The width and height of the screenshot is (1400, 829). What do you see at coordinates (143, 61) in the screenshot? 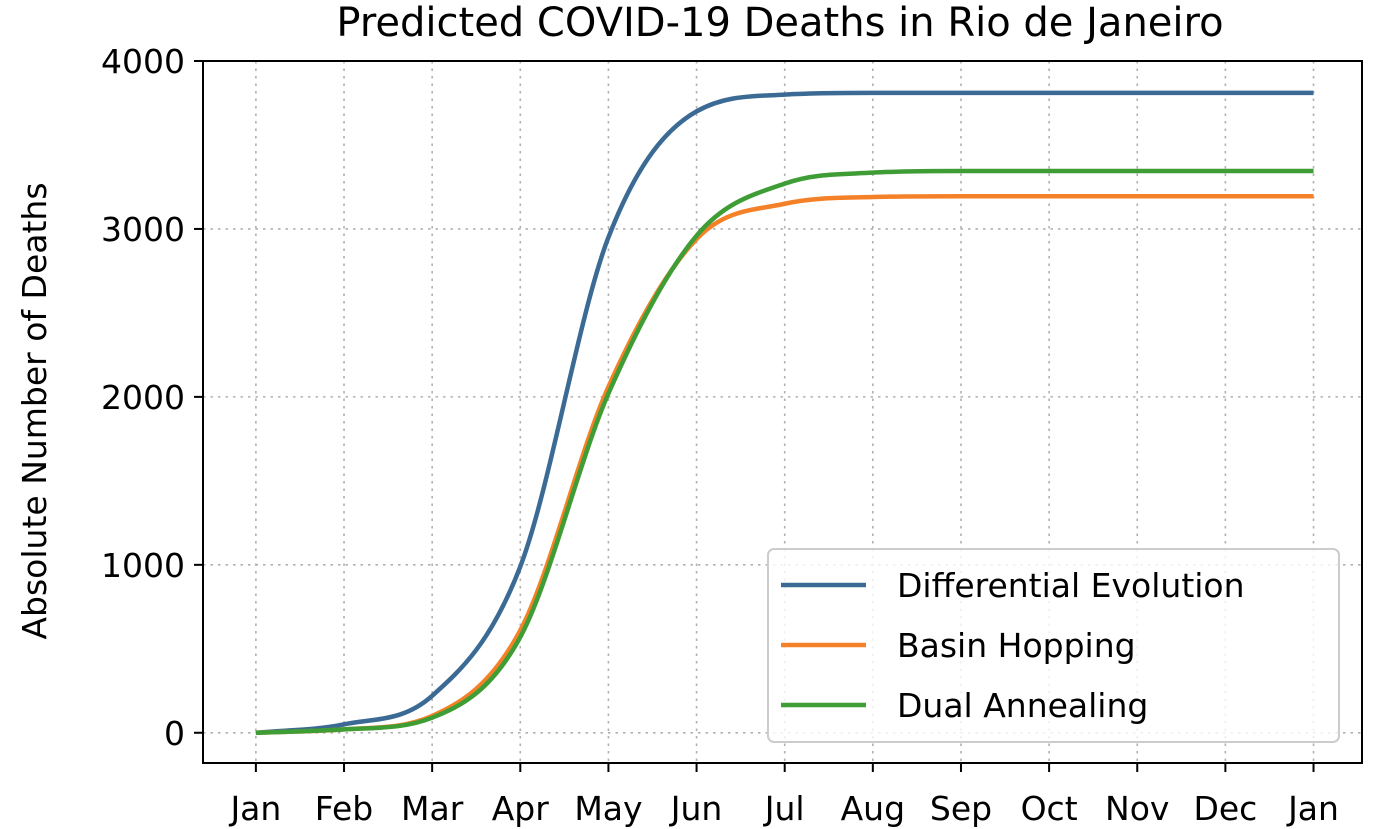
I see `y-tick-label: 4000` at bounding box center [143, 61].